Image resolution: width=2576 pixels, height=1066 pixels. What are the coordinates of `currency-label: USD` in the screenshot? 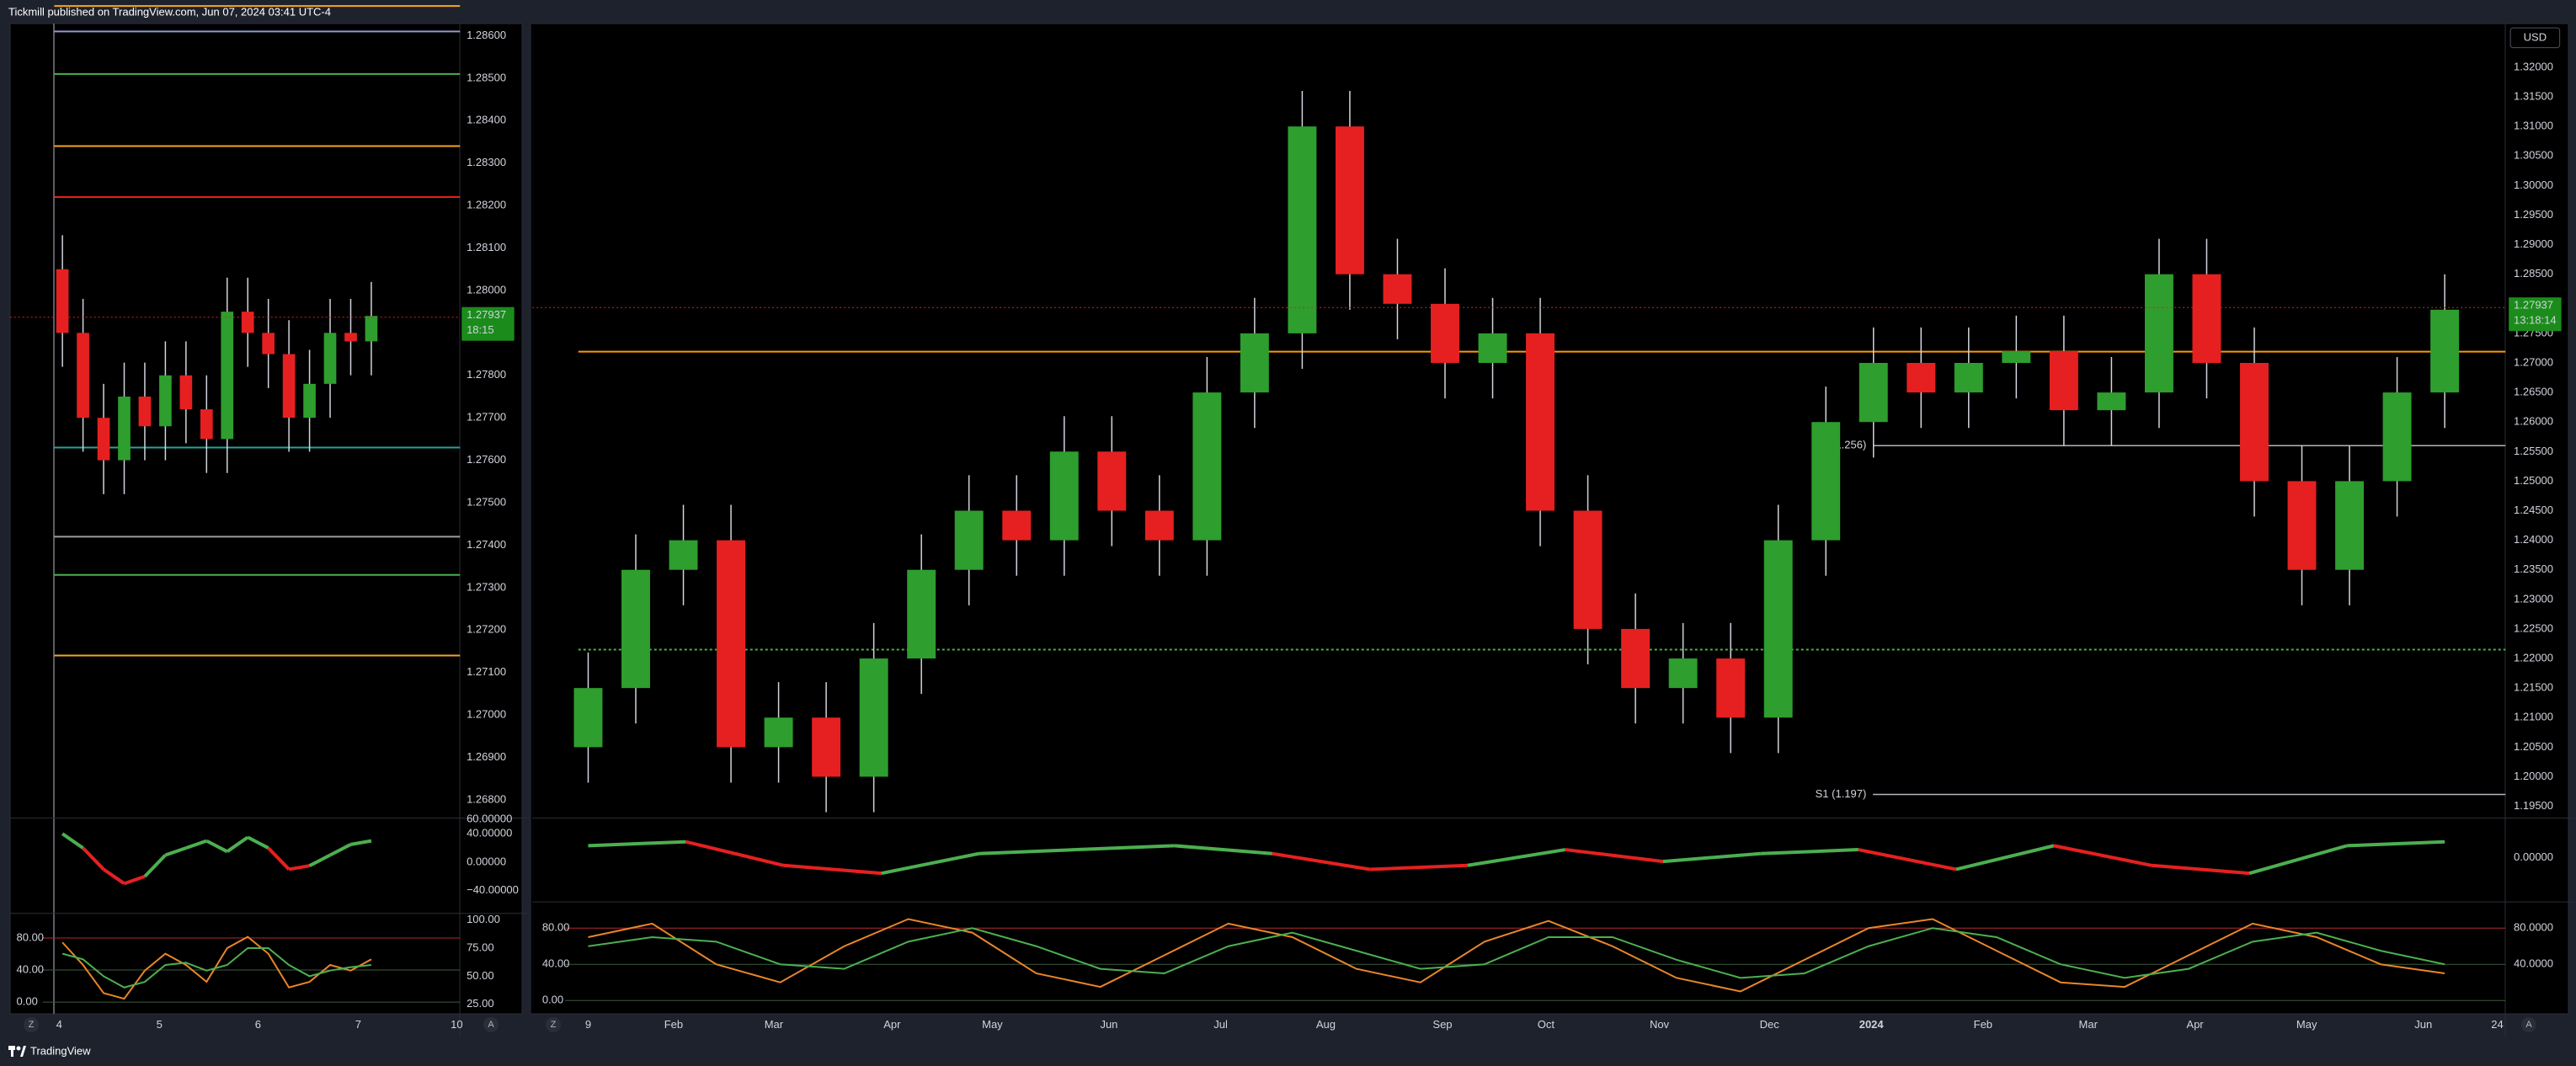 It's located at (2535, 36).